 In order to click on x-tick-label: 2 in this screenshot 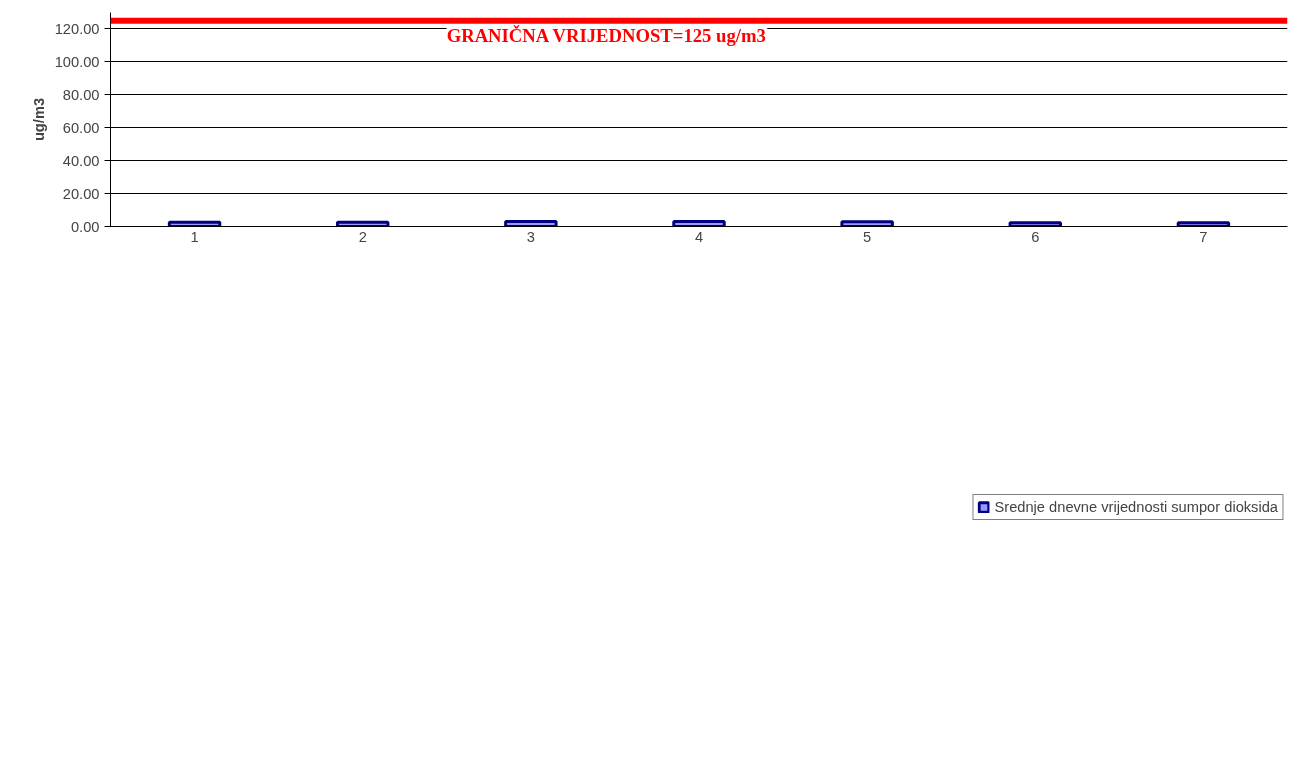, I will do `click(362, 236)`.